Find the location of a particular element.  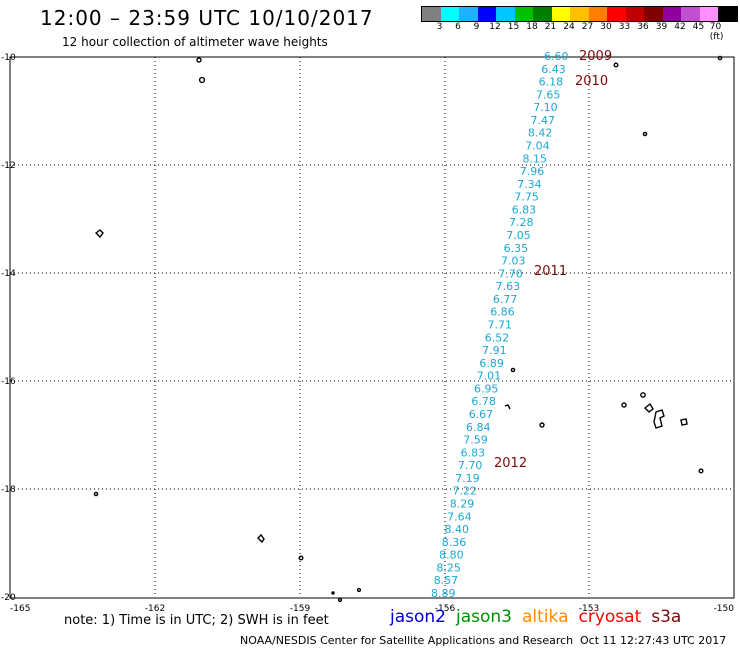

color-scale-label: 36 is located at coordinates (643, 27).